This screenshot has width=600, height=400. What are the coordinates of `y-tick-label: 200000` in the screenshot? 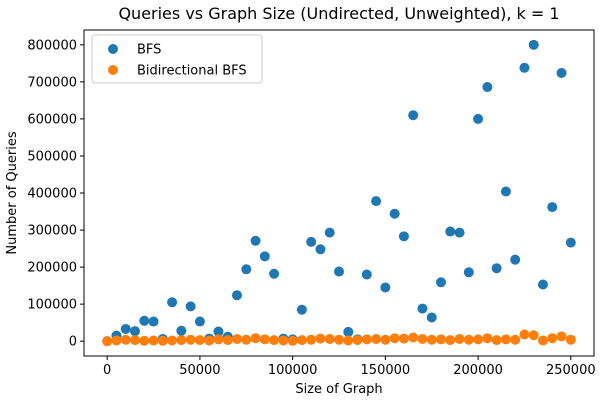 It's located at (52, 268).